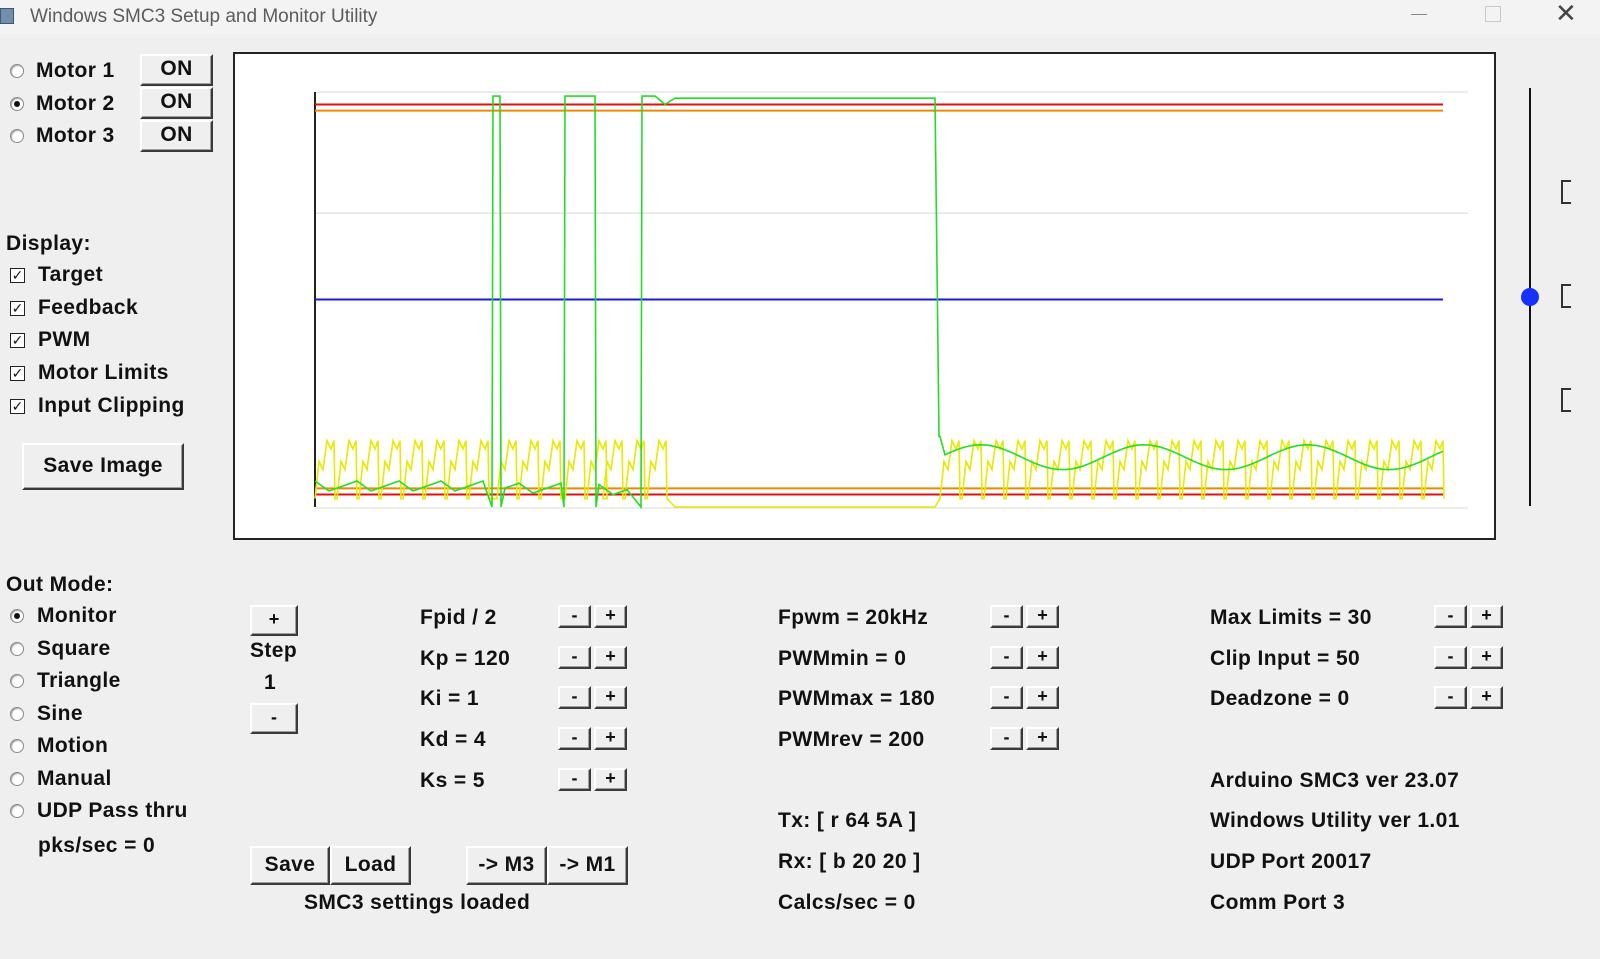 The height and width of the screenshot is (959, 1600). What do you see at coordinates (1566, 192) in the screenshot?
I see `slider-mark-top` at bounding box center [1566, 192].